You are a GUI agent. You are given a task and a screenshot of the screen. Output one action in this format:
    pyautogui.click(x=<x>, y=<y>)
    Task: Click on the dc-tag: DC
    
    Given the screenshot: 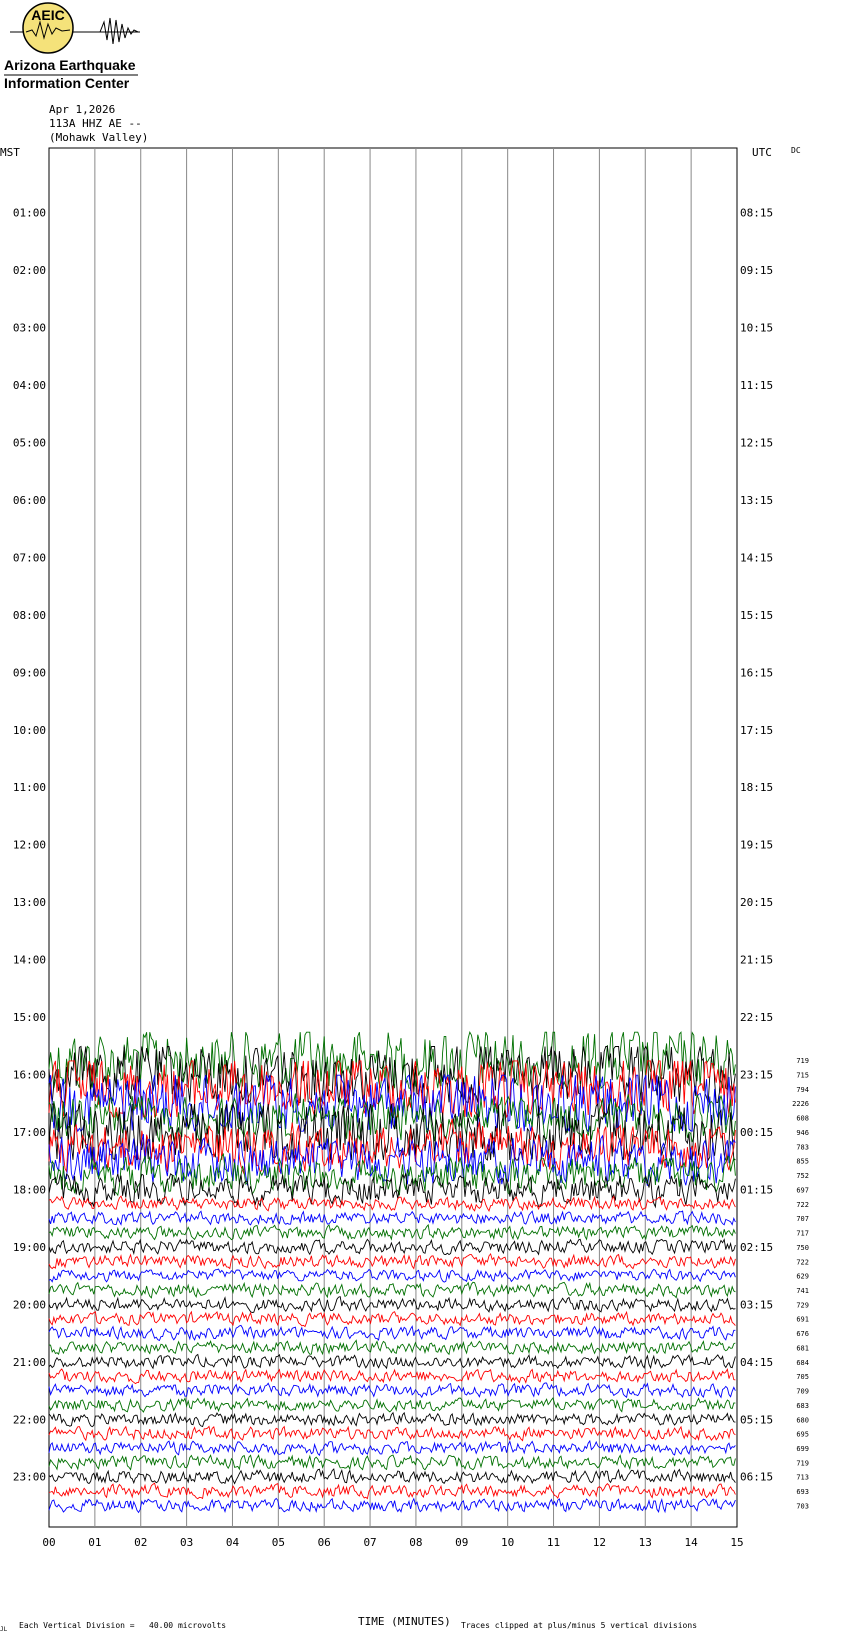 What is the action you would take?
    pyautogui.click(x=796, y=150)
    